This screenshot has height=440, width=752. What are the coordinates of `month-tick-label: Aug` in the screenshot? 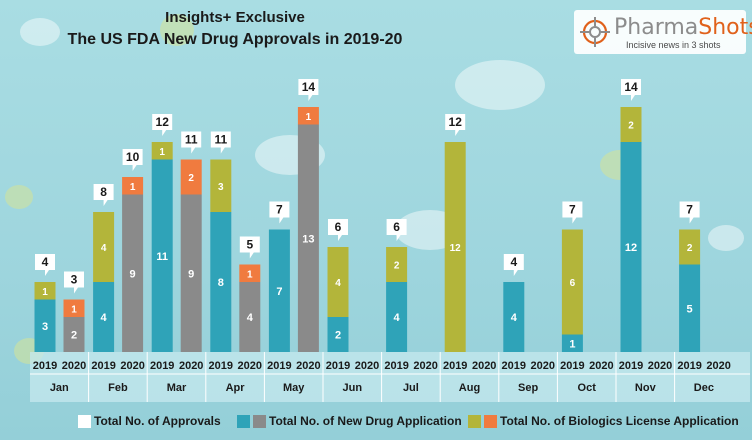 It's located at (469, 388).